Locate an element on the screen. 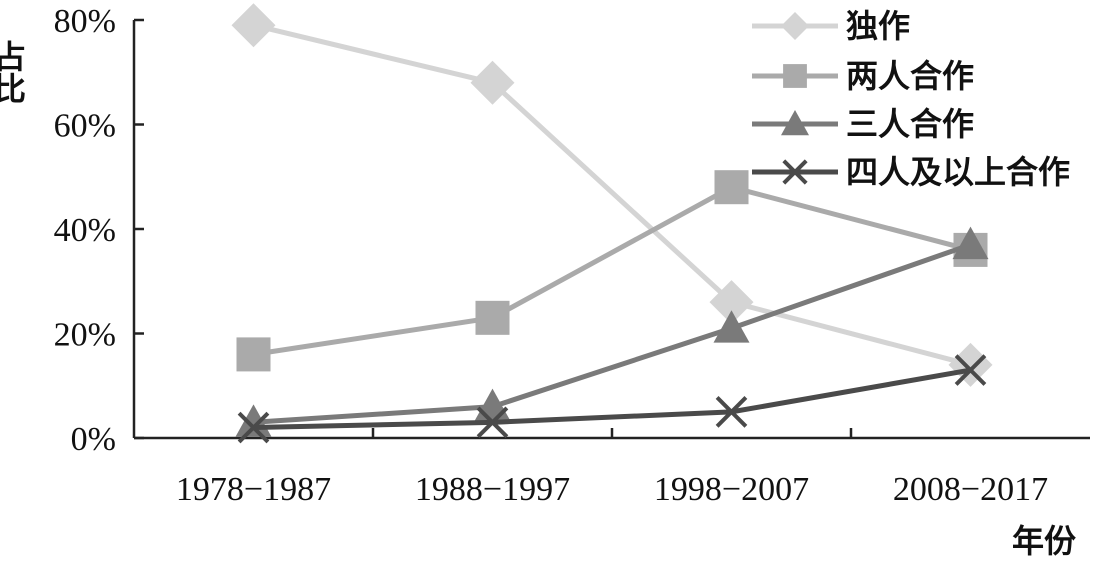  x-tick-label: 2008−2017 is located at coordinates (970, 489).